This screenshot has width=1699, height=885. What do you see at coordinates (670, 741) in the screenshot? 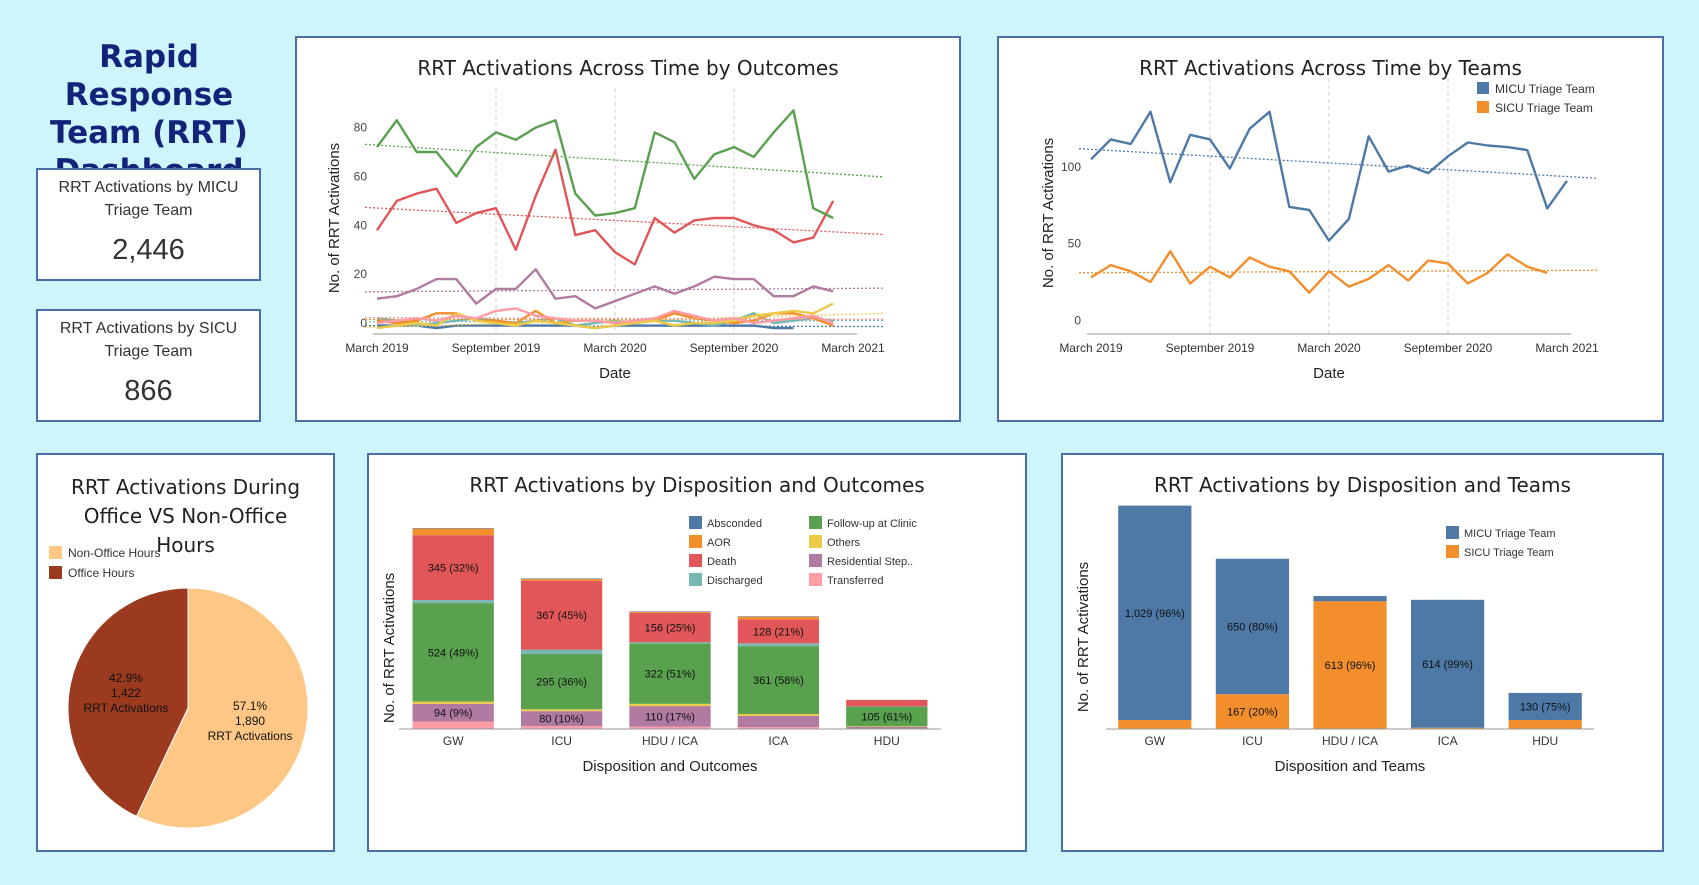
I see `x-tick-label: HDU / ICA` at bounding box center [670, 741].